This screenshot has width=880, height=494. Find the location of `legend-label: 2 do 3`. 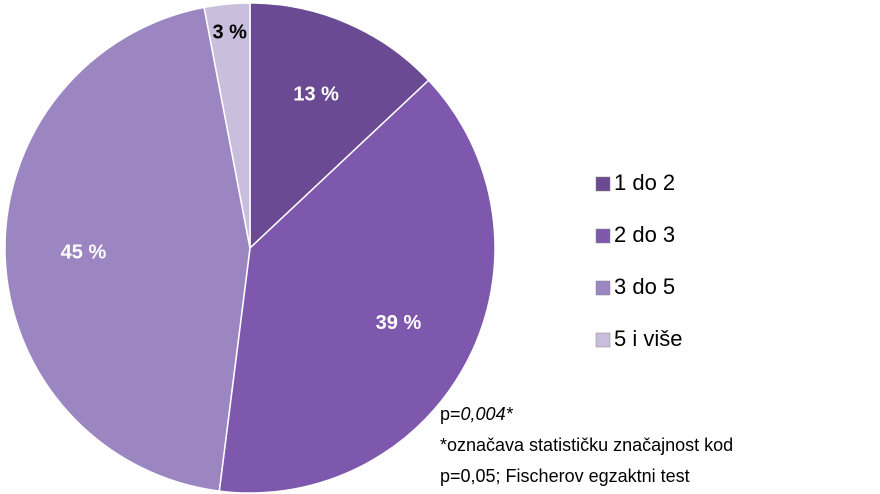

legend-label: 2 do 3 is located at coordinates (644, 234).